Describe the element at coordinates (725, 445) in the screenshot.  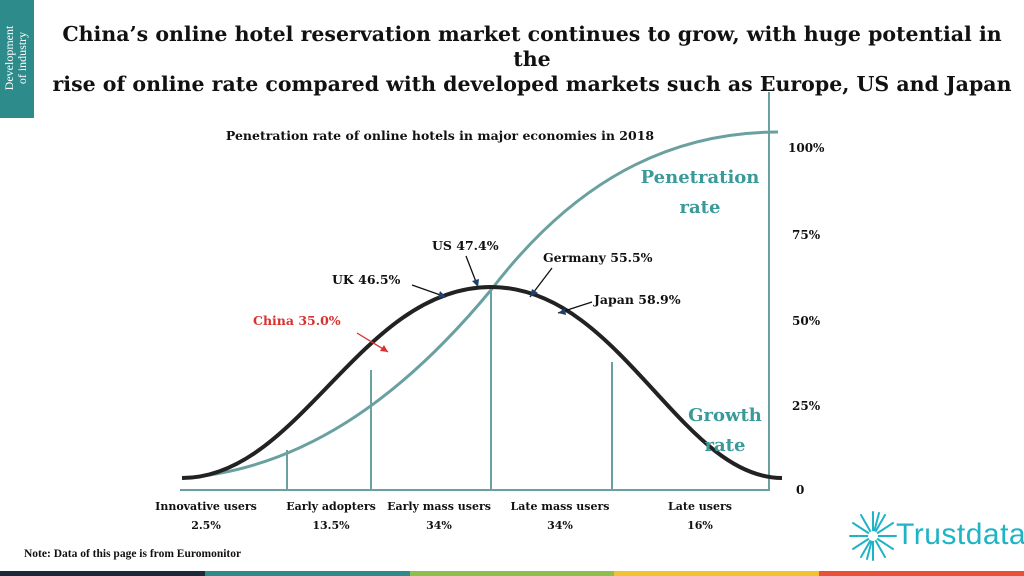
I see `series-label-growth-2: rate` at that location.